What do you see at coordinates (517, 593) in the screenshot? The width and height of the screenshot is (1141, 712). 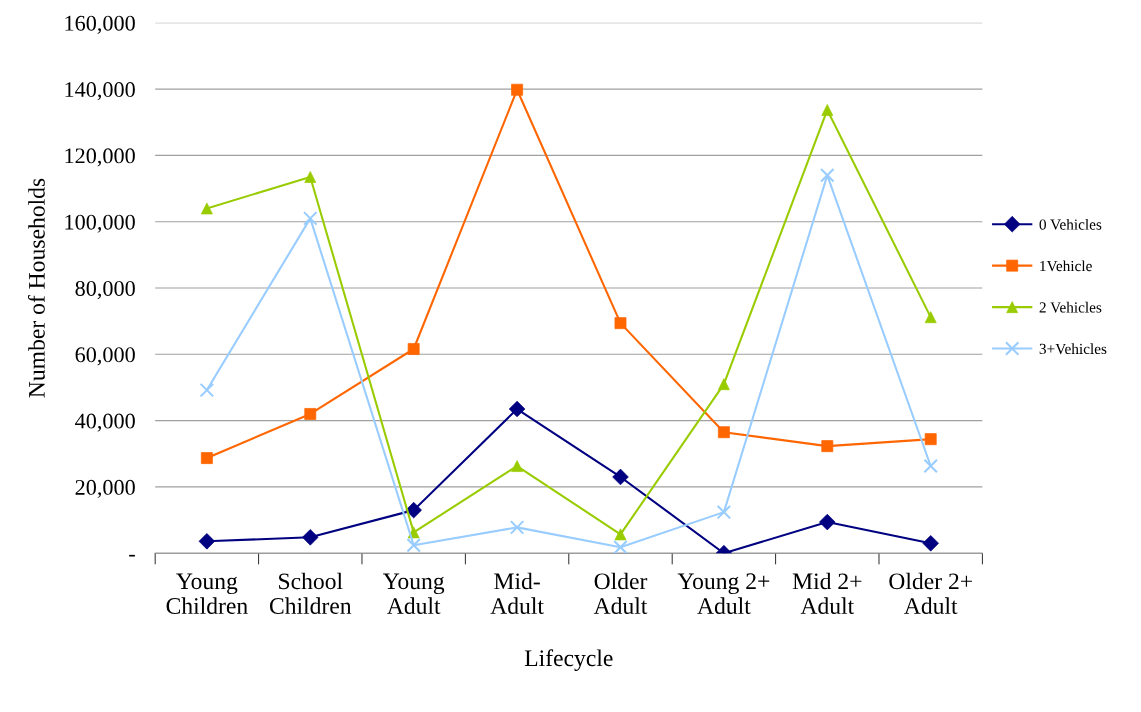 I see `x-tick-label: Mid- Adult` at bounding box center [517, 593].